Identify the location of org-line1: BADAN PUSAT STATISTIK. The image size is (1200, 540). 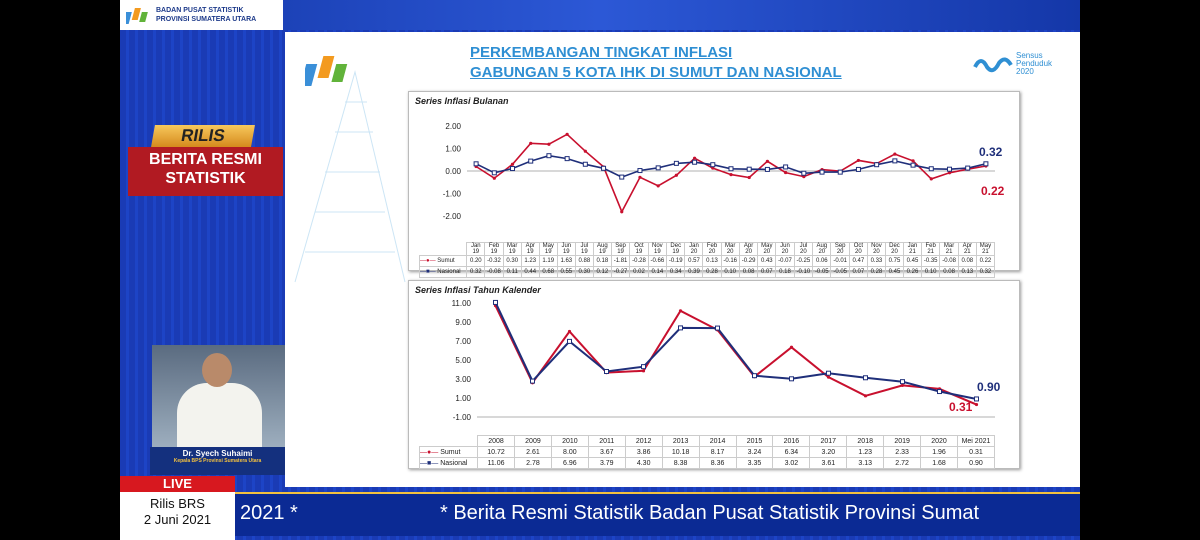
(200, 10).